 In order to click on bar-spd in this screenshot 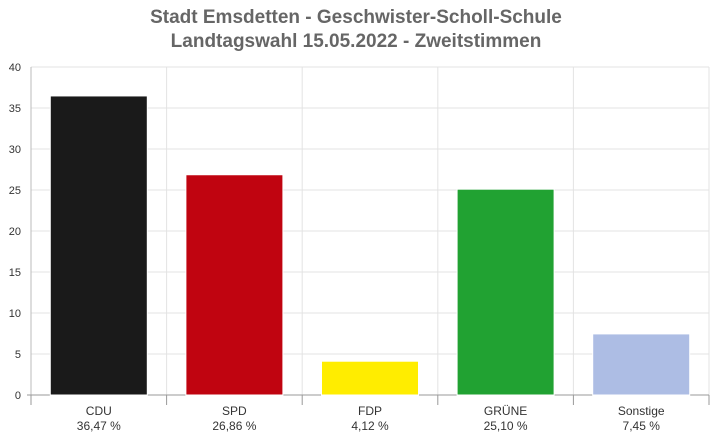, I will do `click(234, 285)`.